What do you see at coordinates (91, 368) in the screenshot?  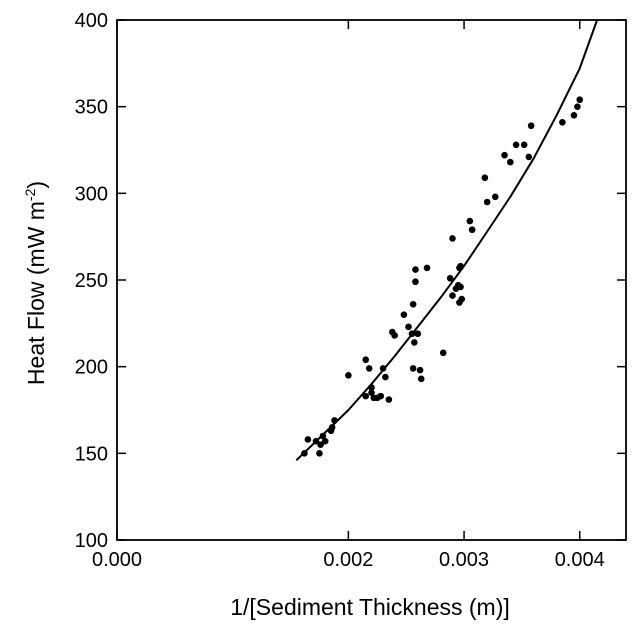 I see `y-tick-label: 200` at bounding box center [91, 368].